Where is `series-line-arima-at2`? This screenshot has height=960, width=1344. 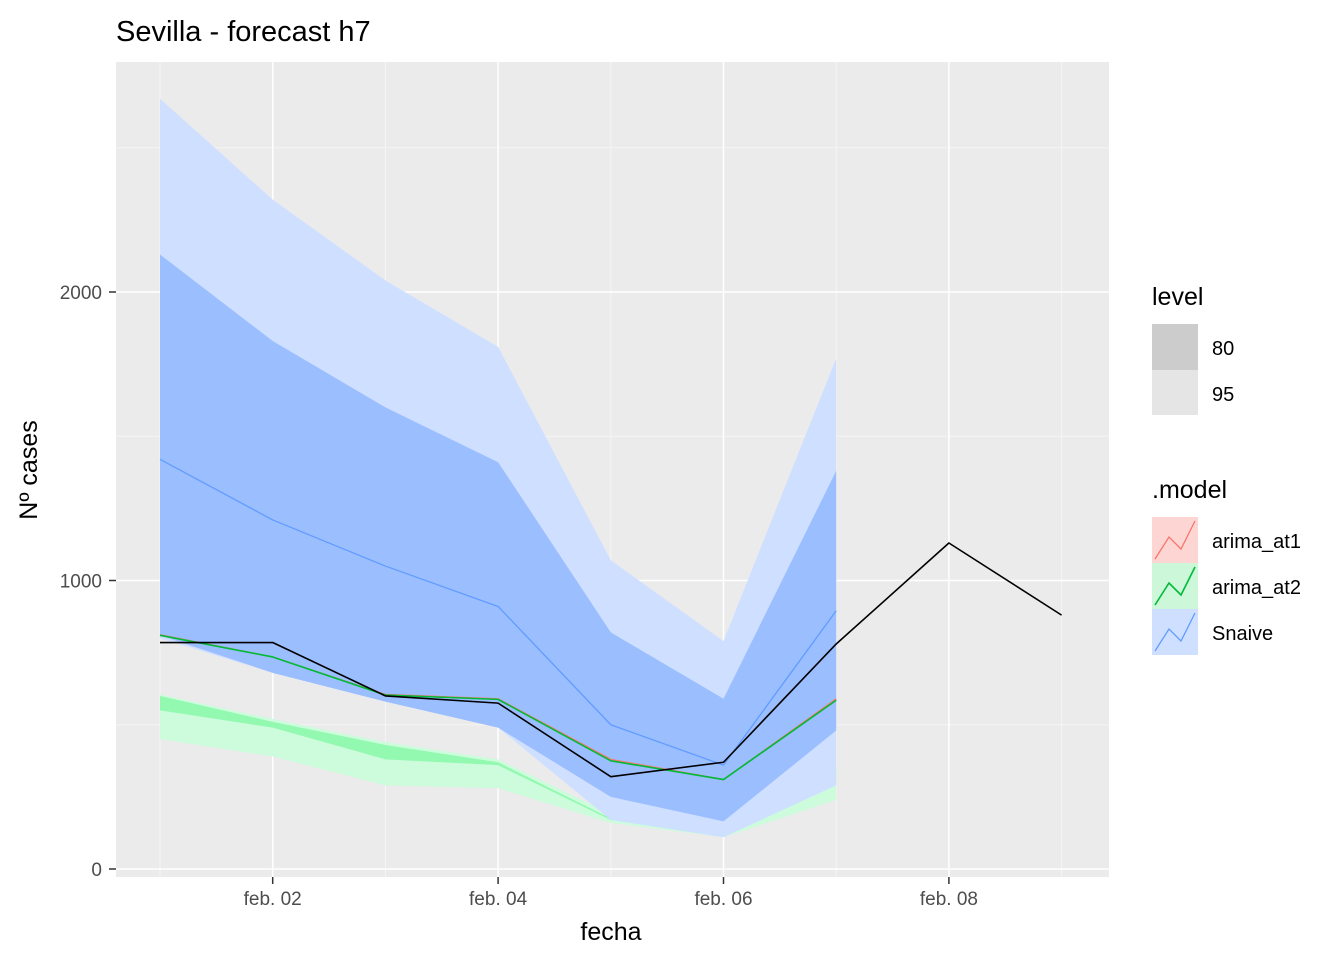 series-line-arima-at2 is located at coordinates (498, 707).